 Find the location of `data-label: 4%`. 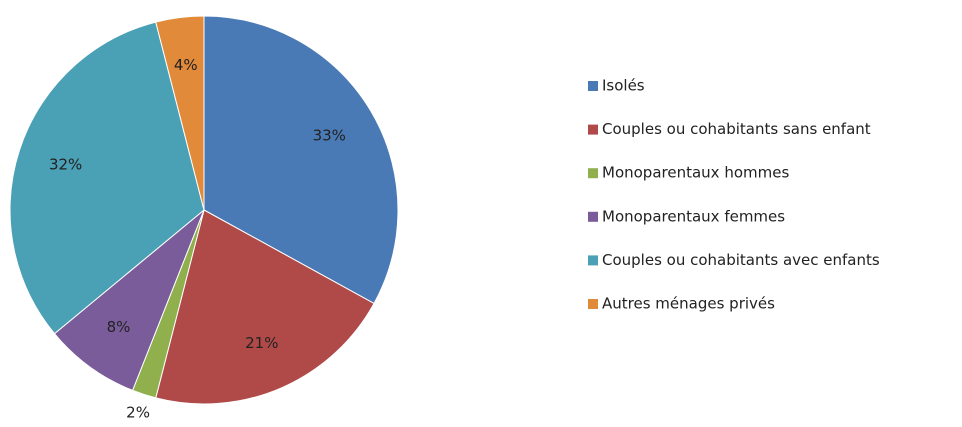

data-label: 4% is located at coordinates (186, 65).